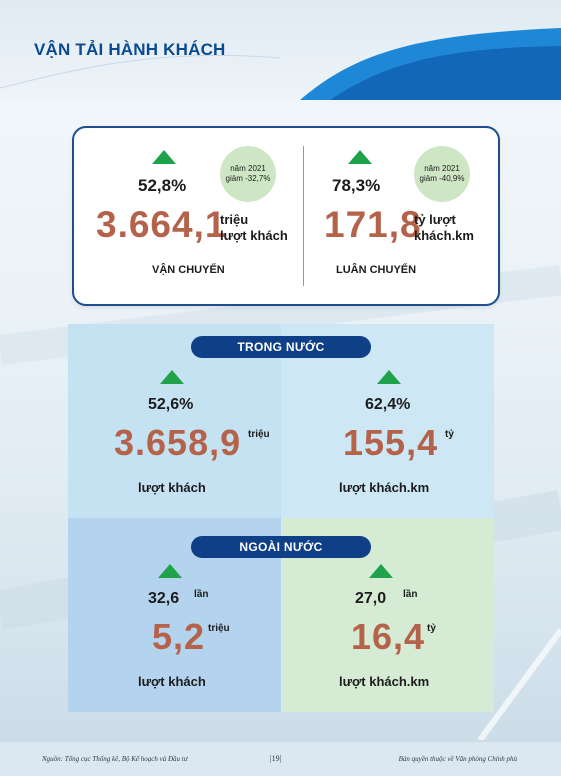 The image size is (561, 776). I want to click on domestic-section-label: TRONG NƯỚC, so click(281, 347).